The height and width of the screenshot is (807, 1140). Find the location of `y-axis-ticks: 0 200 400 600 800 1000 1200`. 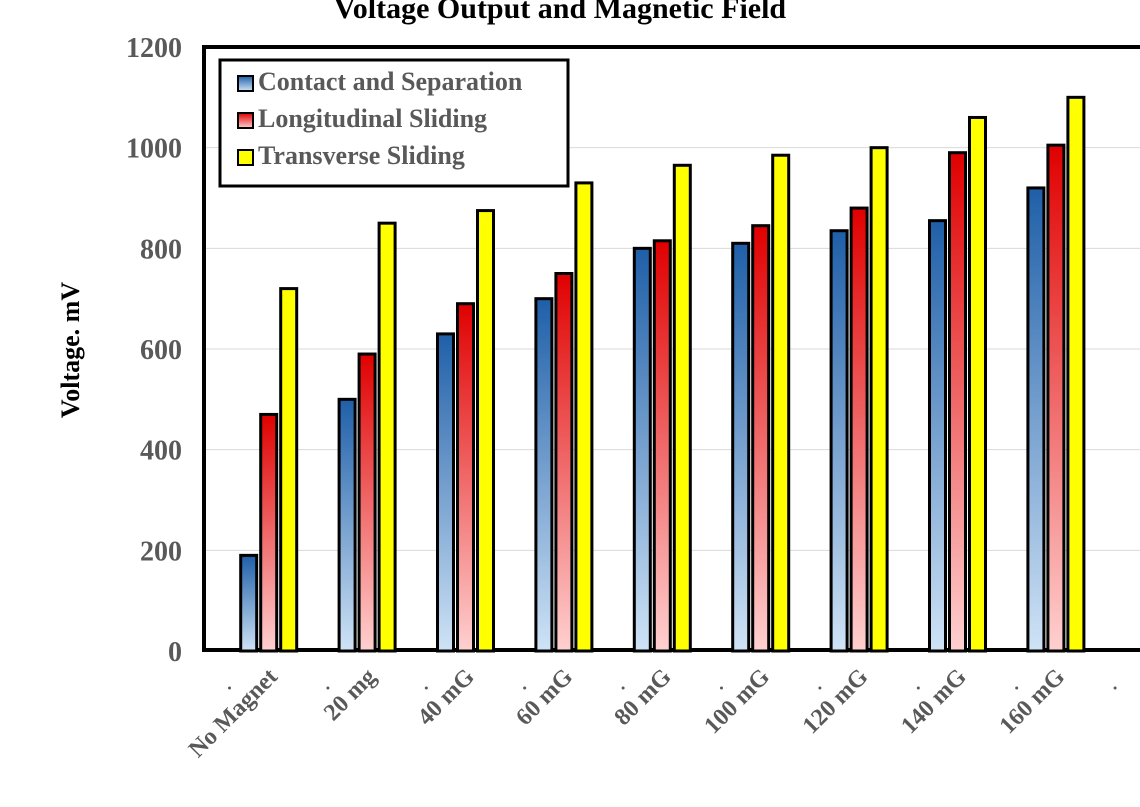

y-axis-ticks: 0 200 400 600 800 1000 1200 is located at coordinates (154, 350).